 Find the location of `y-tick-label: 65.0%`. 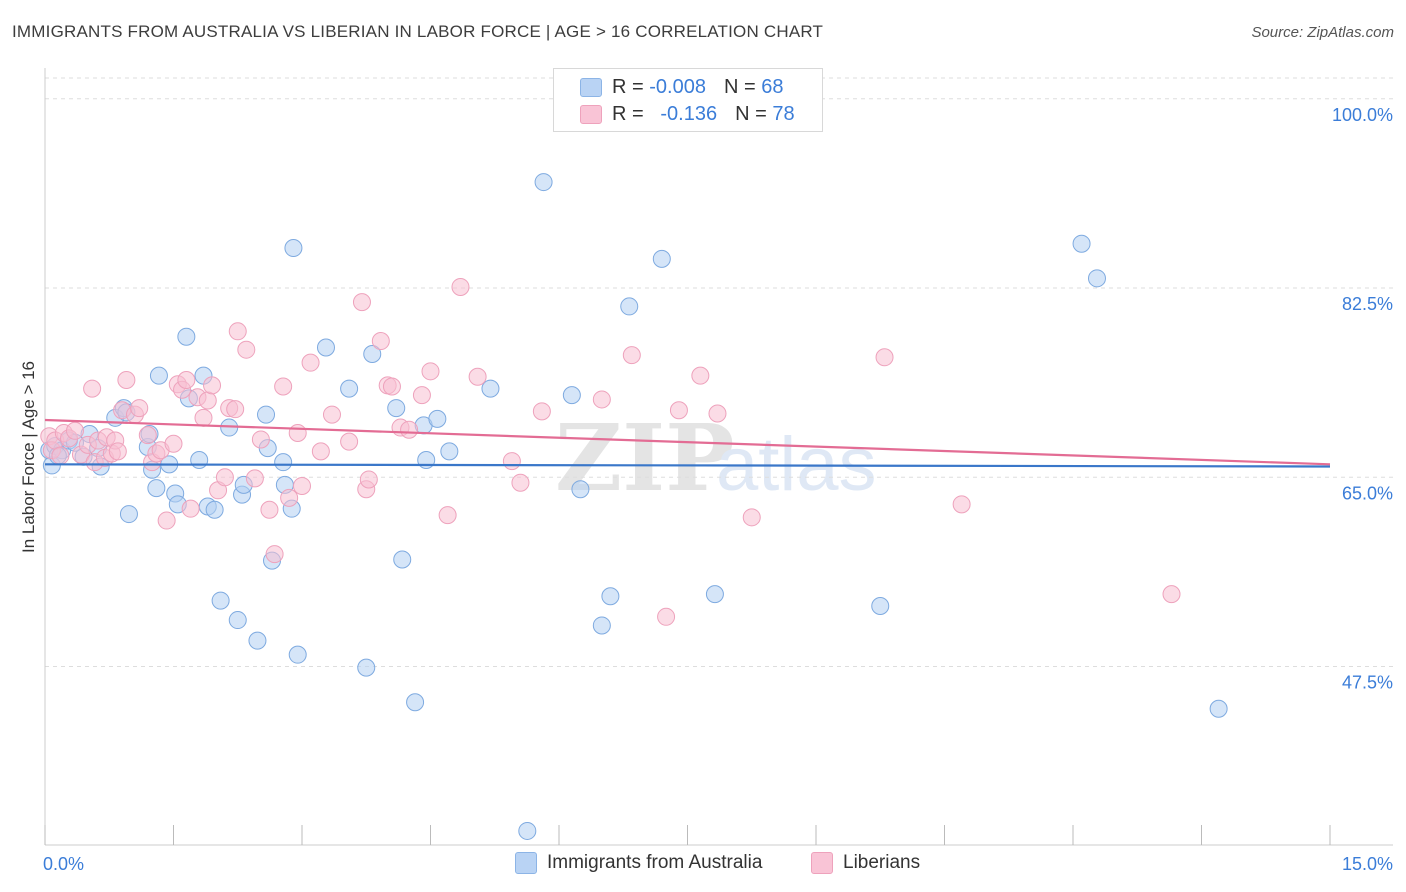

y-tick-label: 65.0% is located at coordinates (1367, 493).